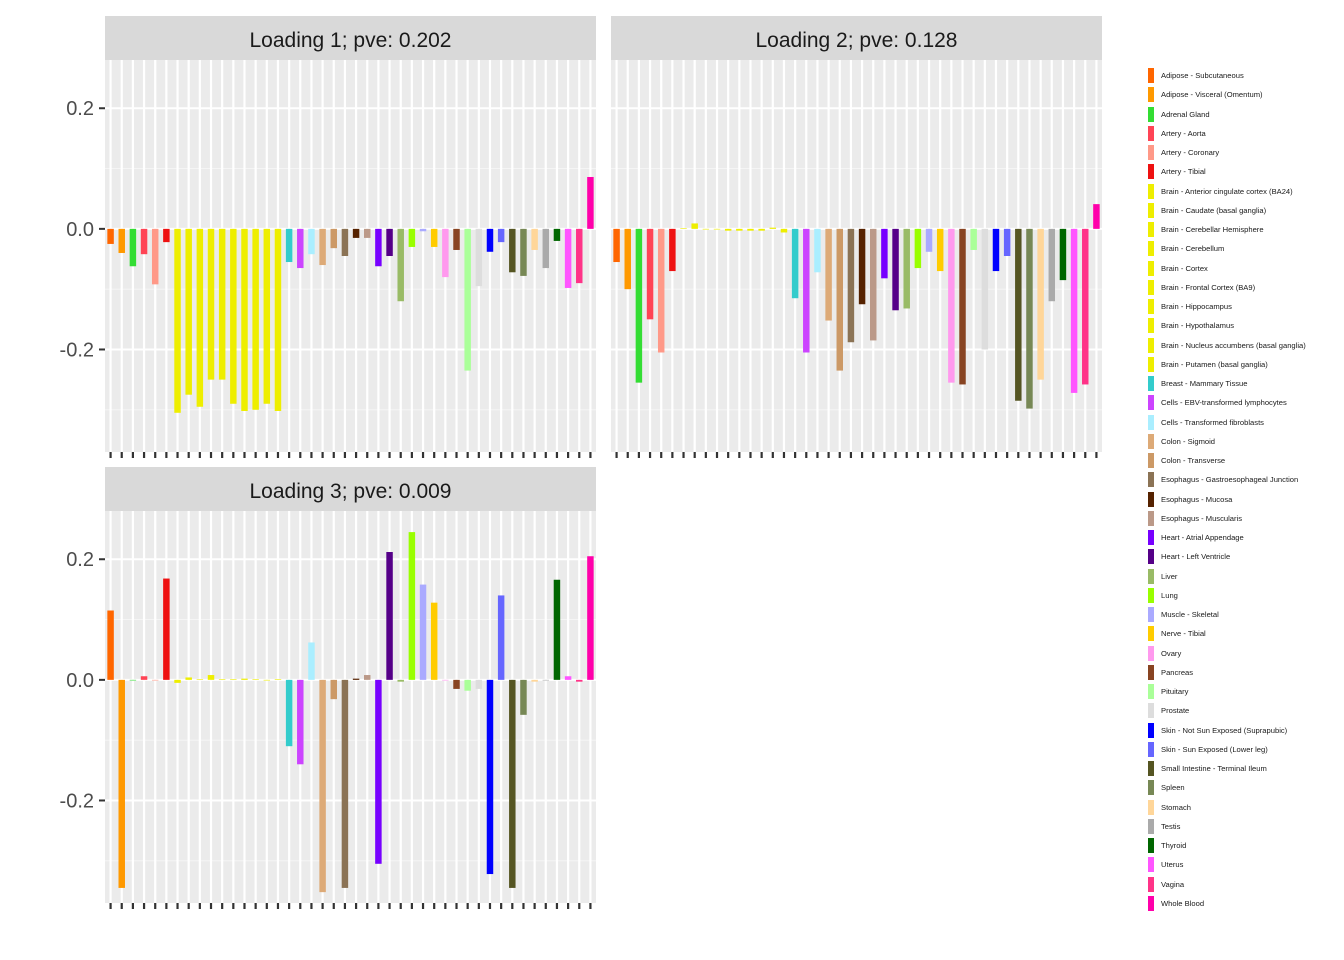 The height and width of the screenshot is (960, 1344). I want to click on legend-label: Heart - Left Ventricle, so click(1196, 557).